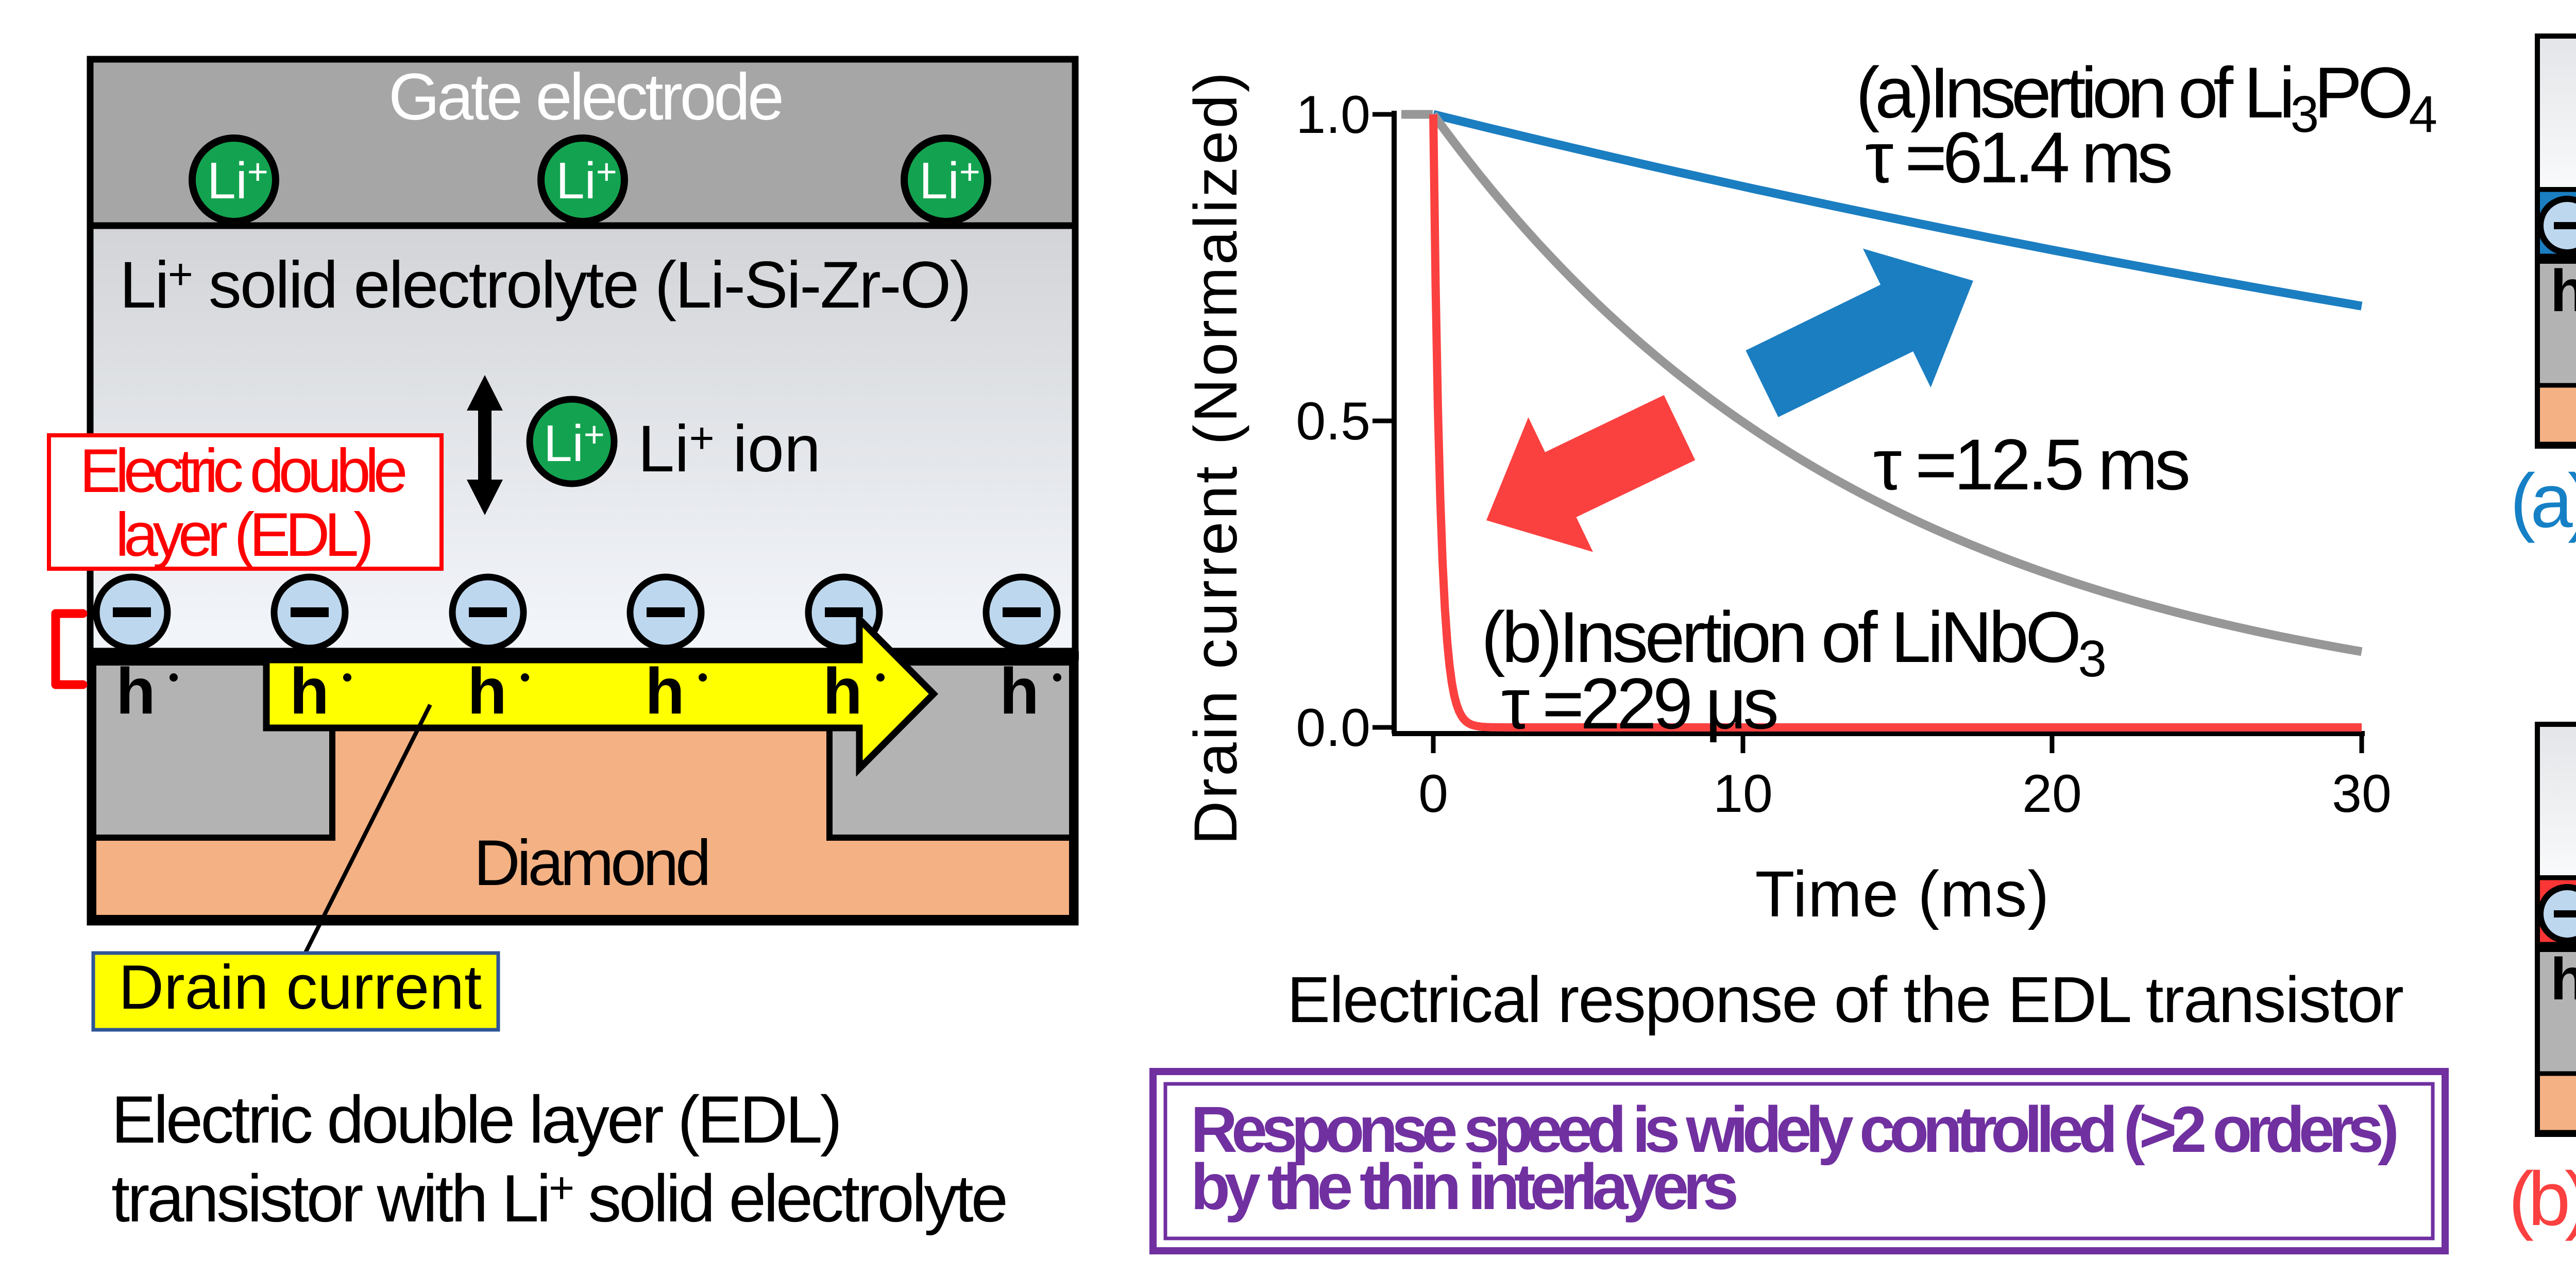 The image size is (2576, 1275). I want to click on svg-text: 10, so click(1743, 794).